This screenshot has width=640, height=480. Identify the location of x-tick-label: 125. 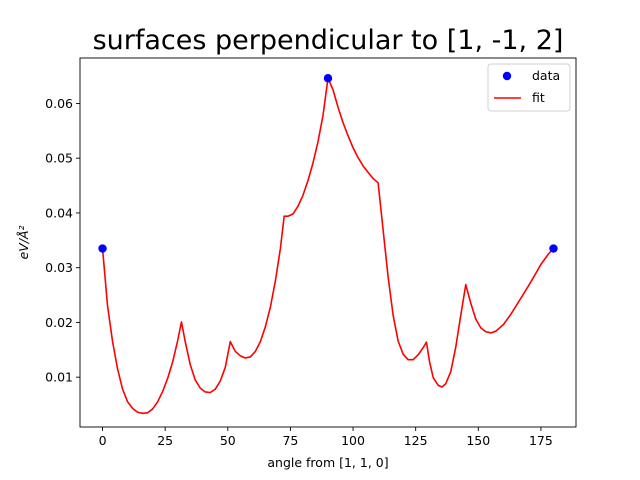
(416, 440).